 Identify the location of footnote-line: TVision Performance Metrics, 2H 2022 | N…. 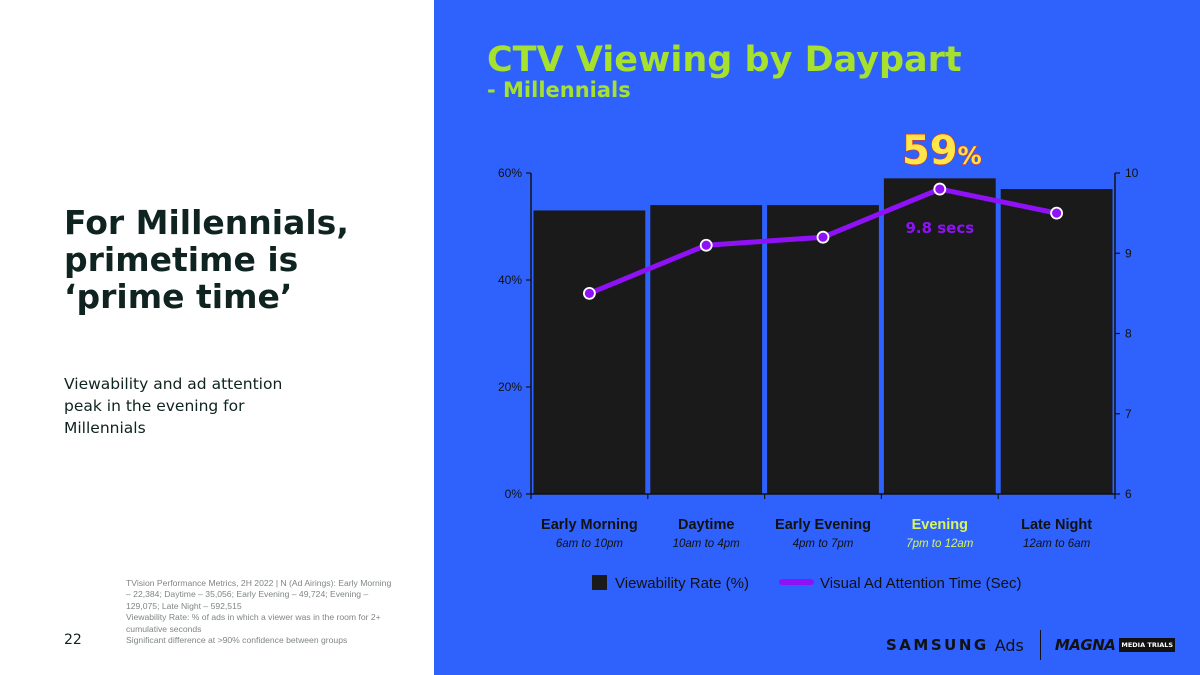
(259, 594).